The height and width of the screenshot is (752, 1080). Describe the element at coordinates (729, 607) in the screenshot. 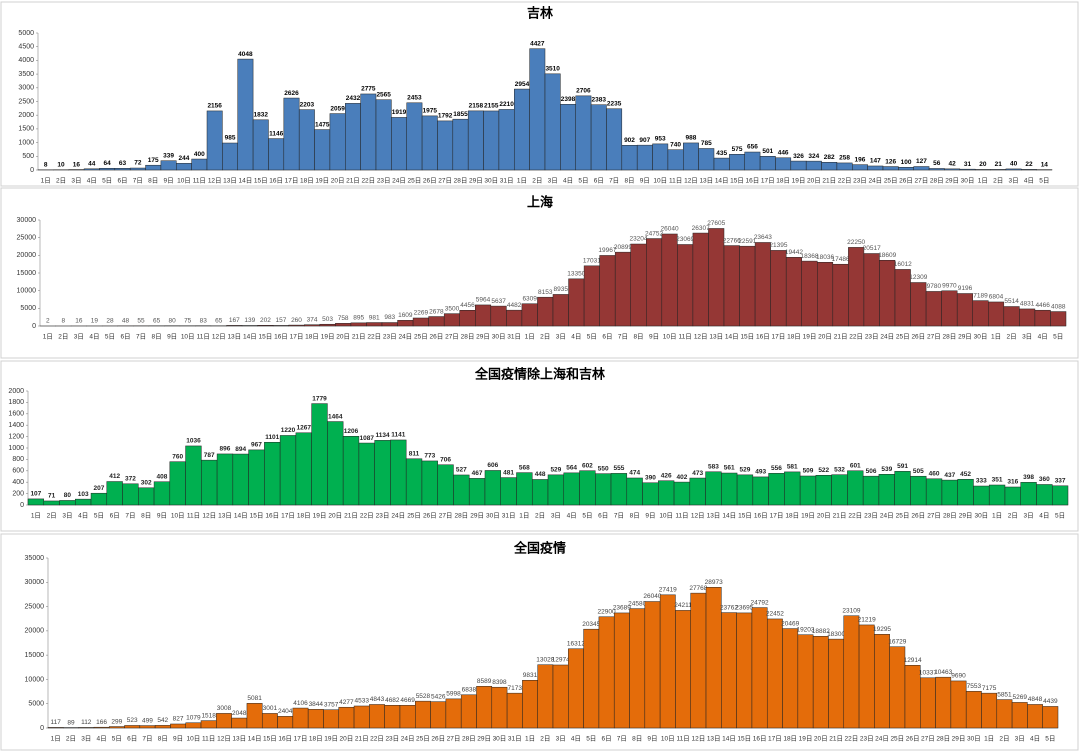

I see `value-label: 23762` at that location.